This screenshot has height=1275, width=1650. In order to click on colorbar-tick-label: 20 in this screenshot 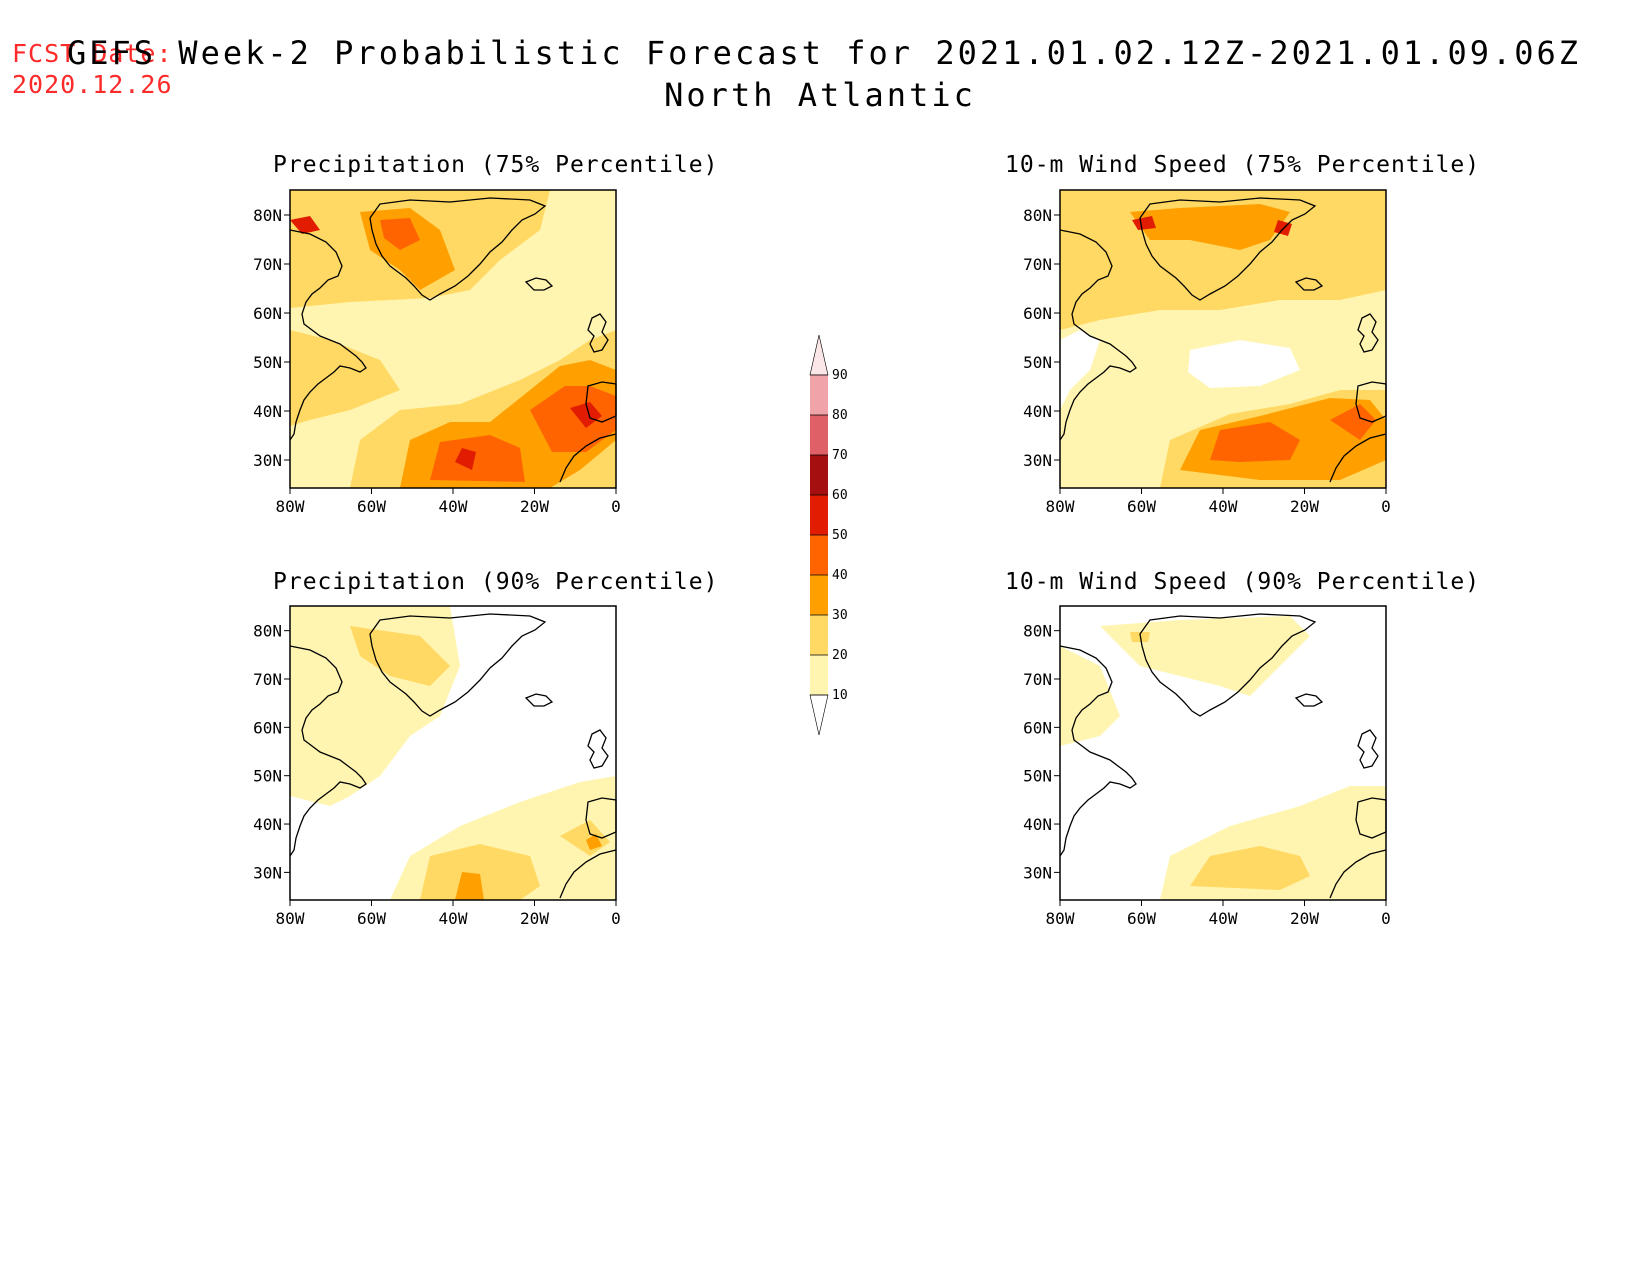, I will do `click(840, 655)`.